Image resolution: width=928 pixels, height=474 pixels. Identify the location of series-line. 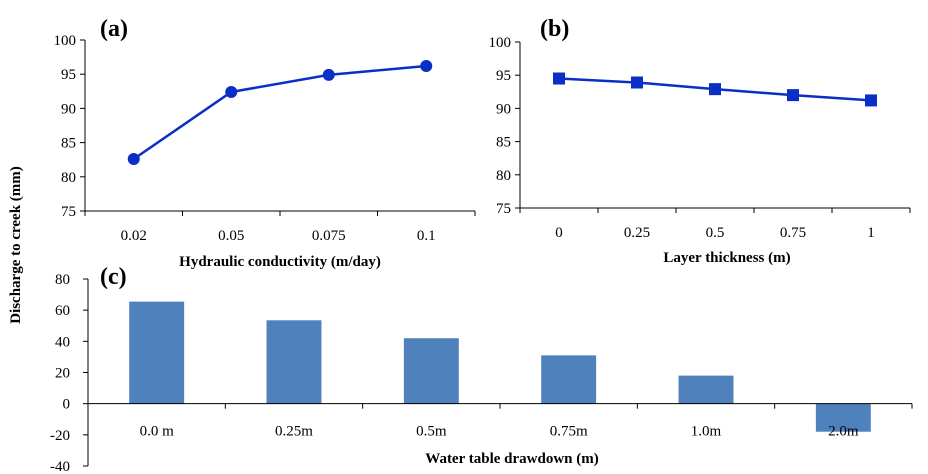
(280, 112).